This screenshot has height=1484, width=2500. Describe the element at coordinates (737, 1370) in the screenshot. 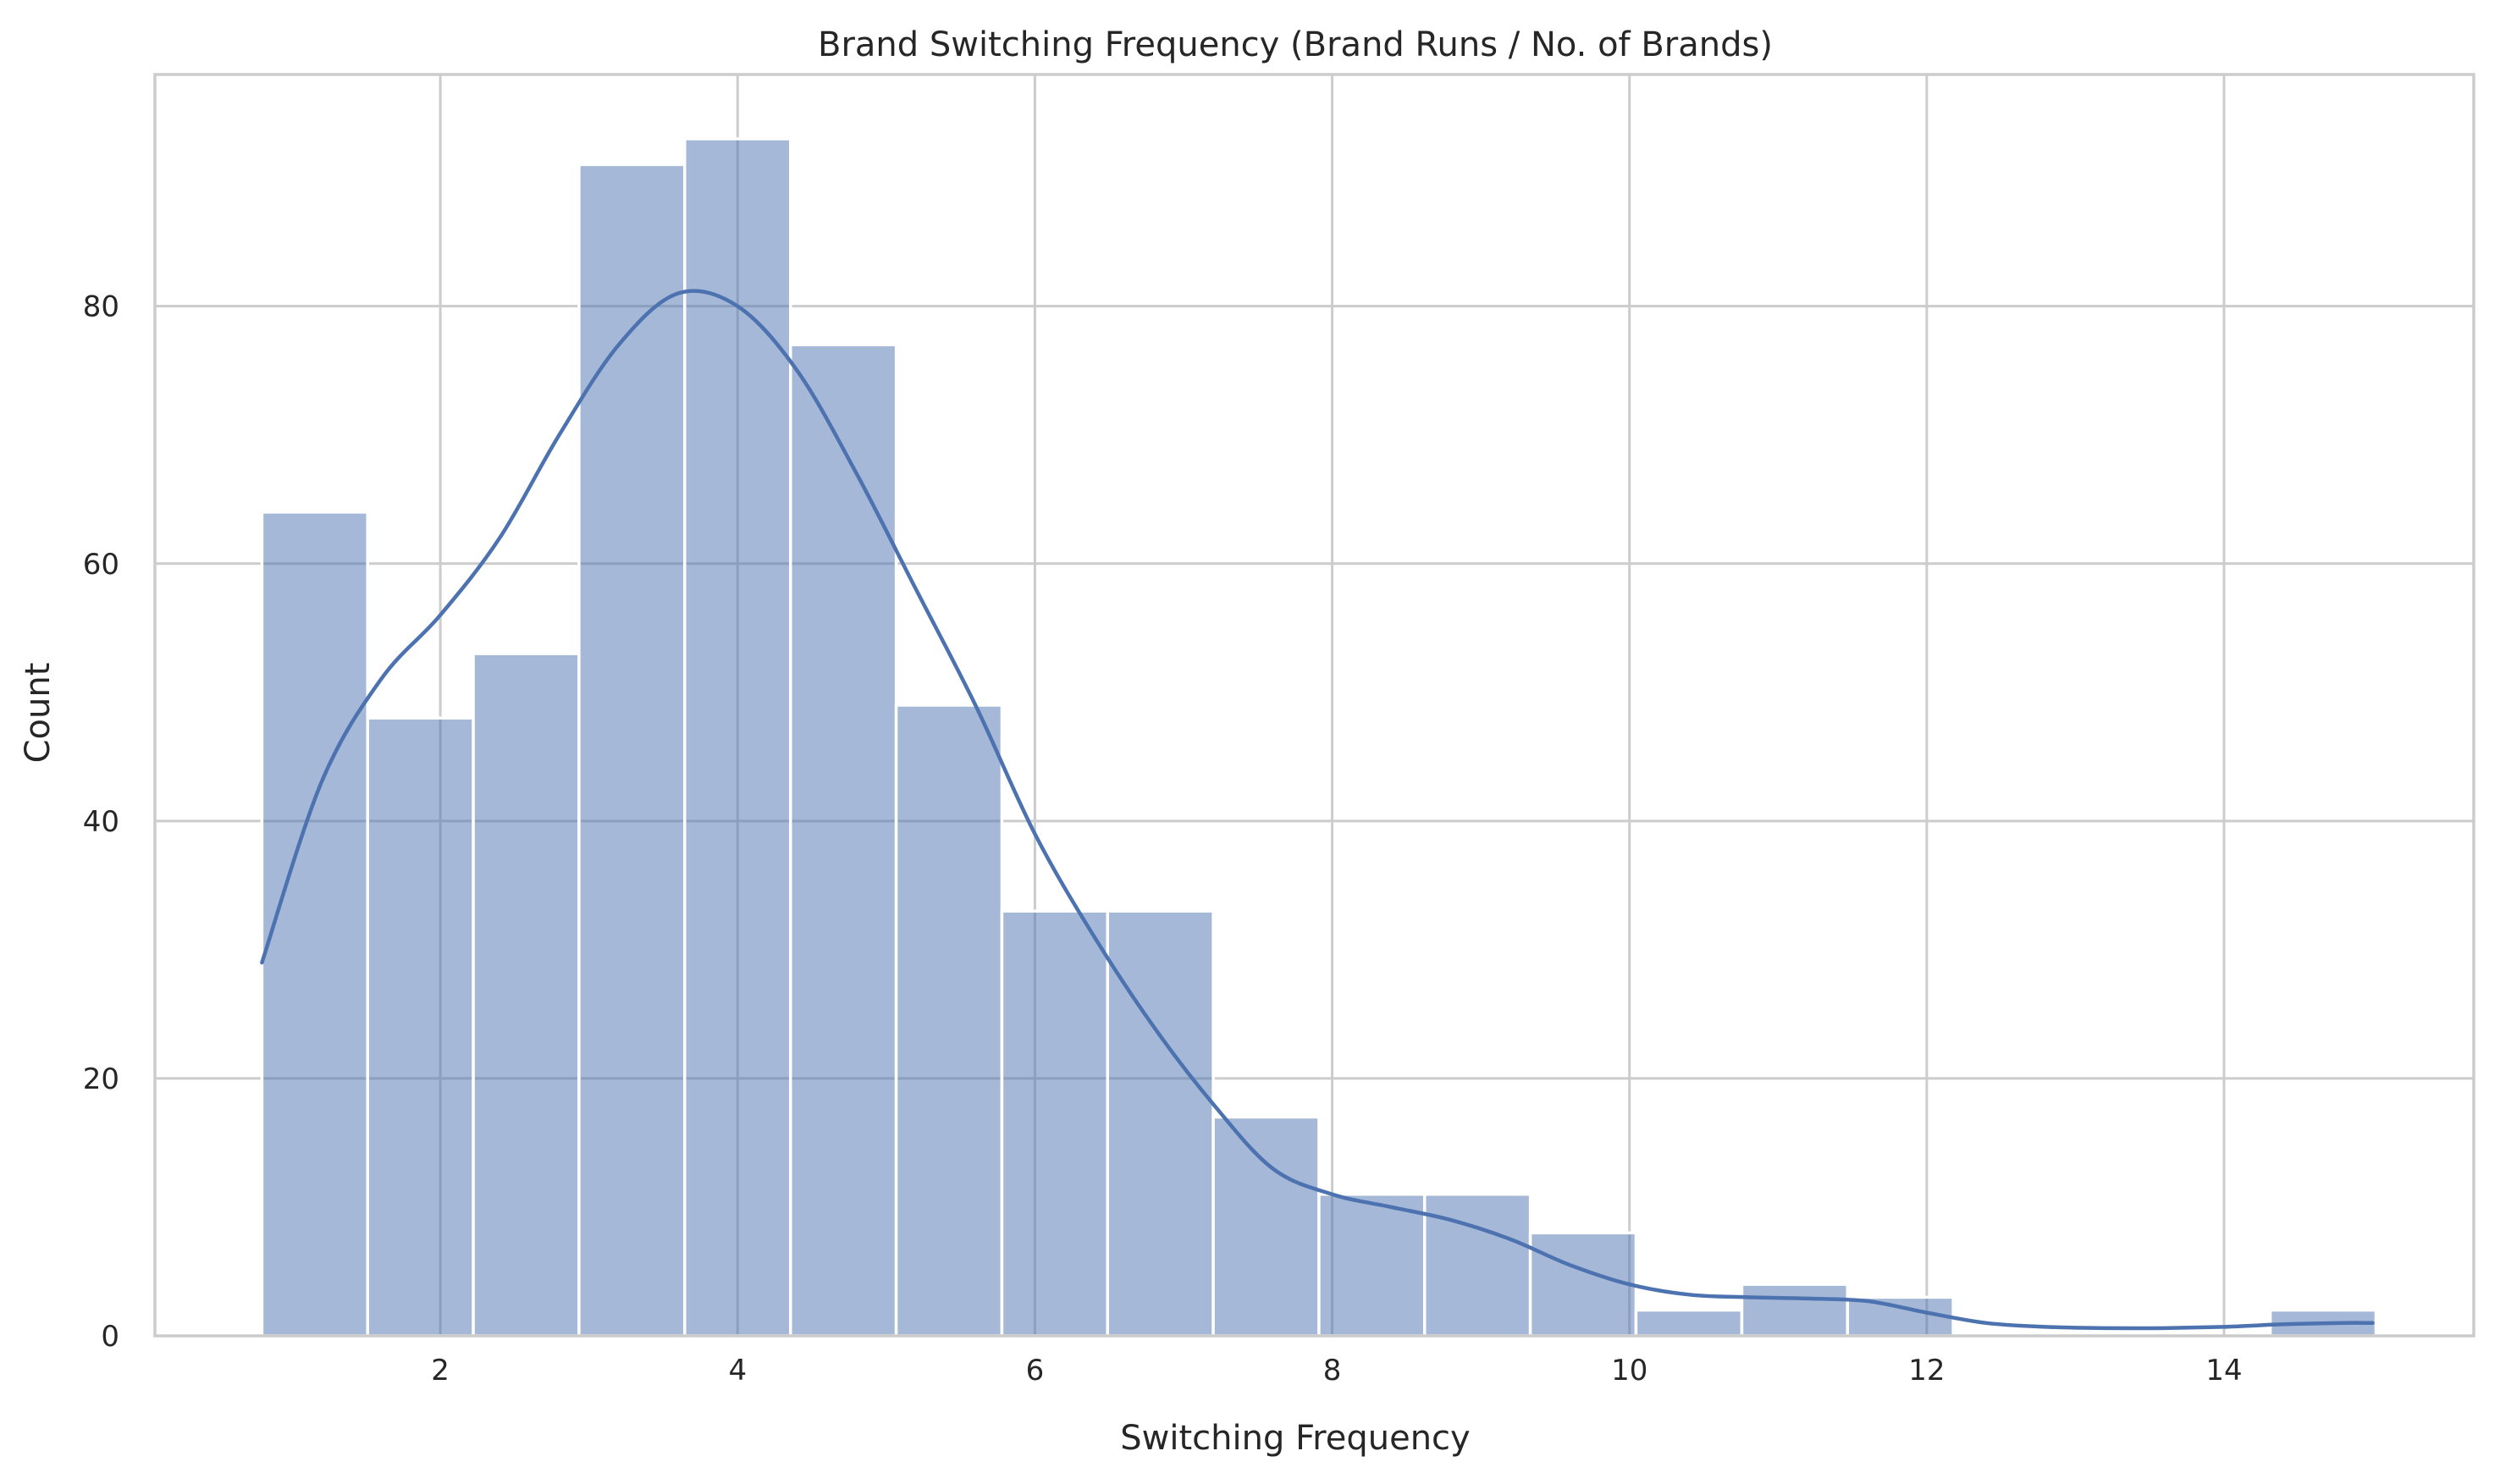

I see `x-tick-label: 4` at that location.